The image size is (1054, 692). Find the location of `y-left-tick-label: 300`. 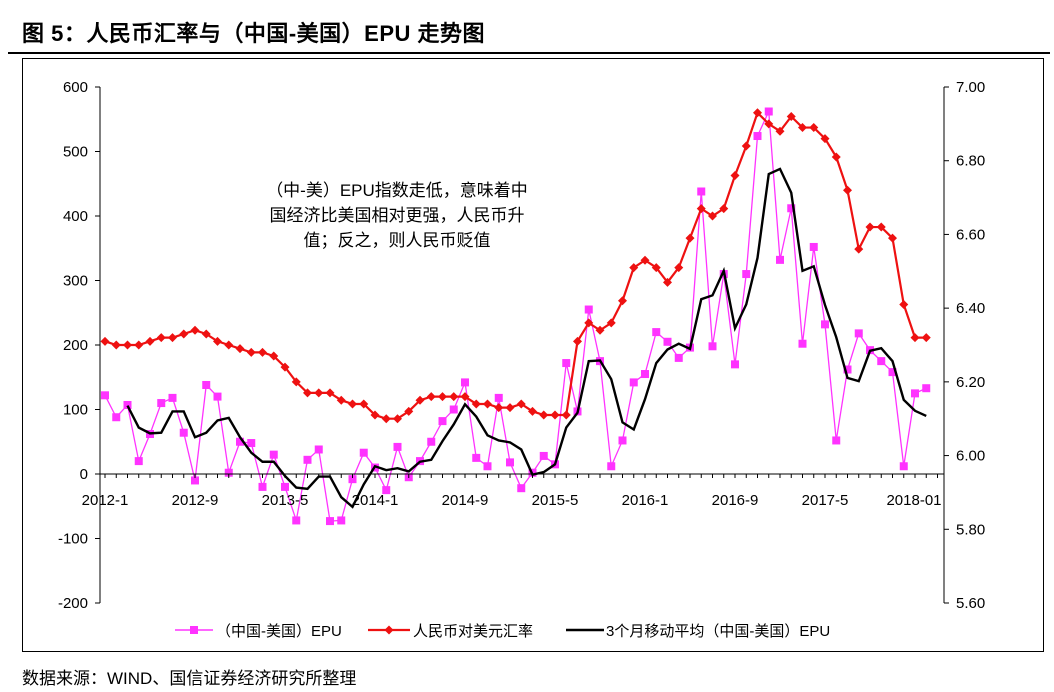

y-left-tick-label: 300 is located at coordinates (75, 281).